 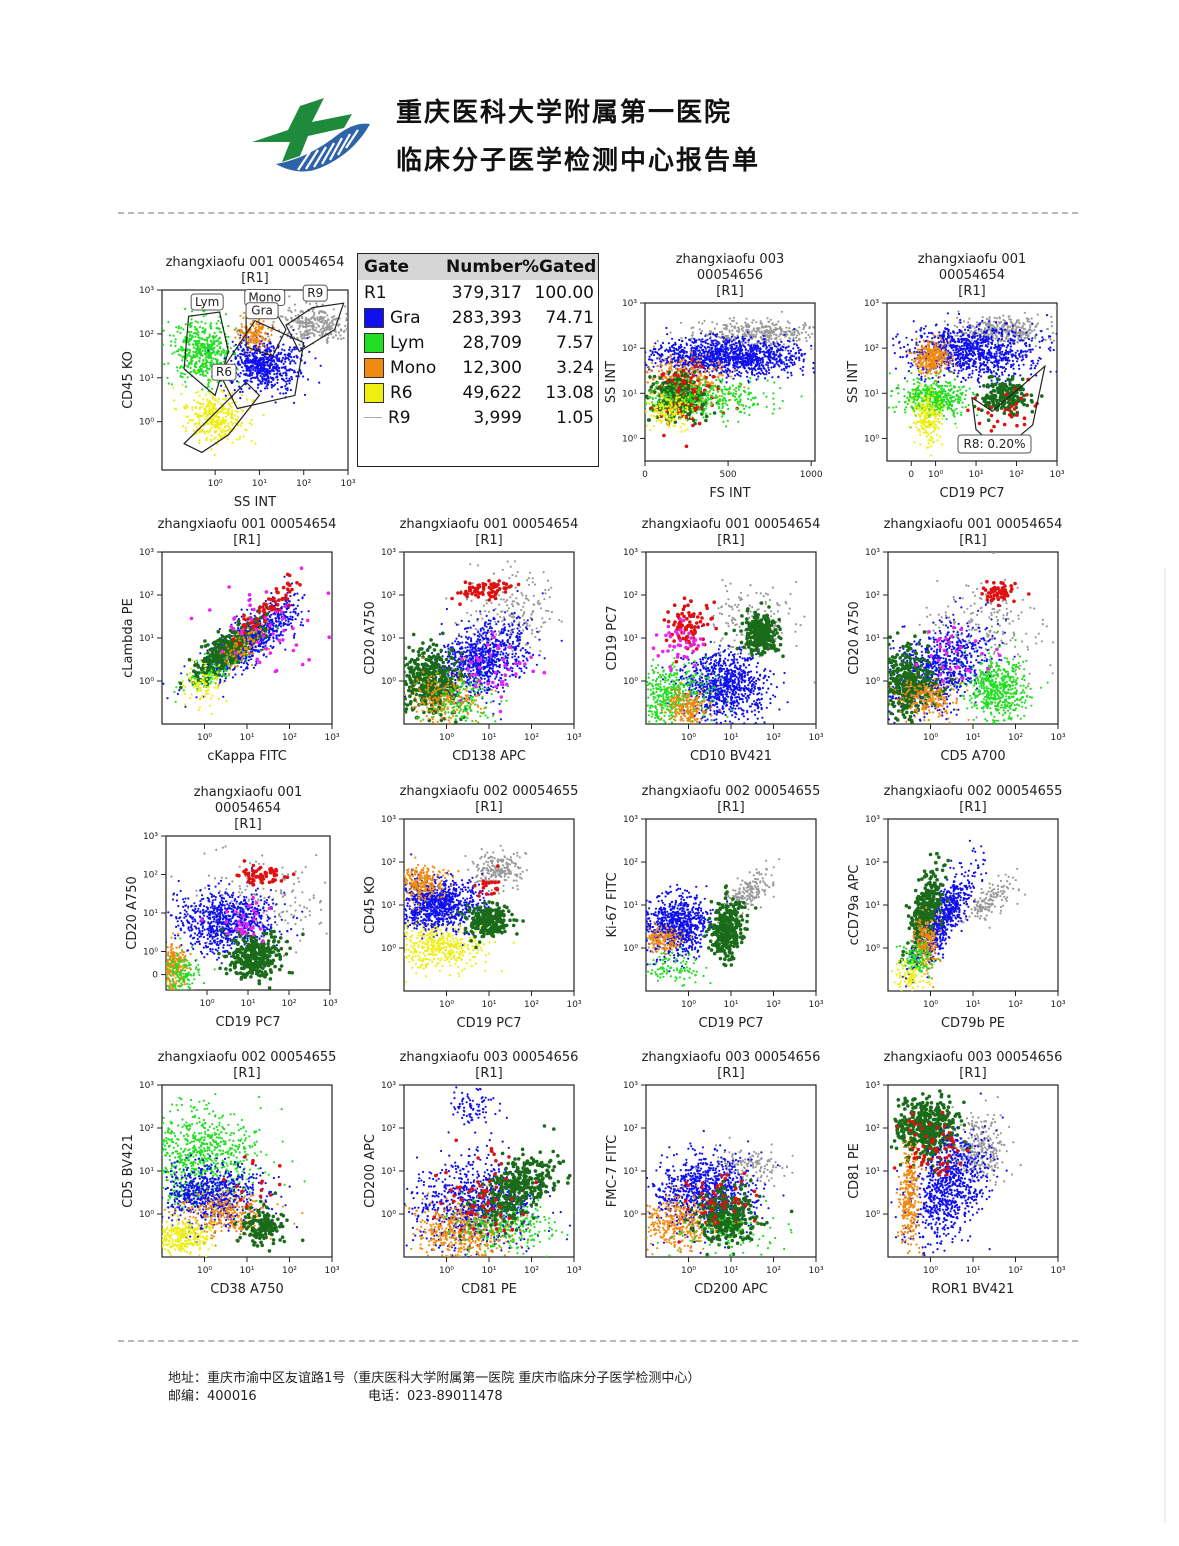 What do you see at coordinates (972, 381) in the screenshot?
I see `scatter-points` at bounding box center [972, 381].